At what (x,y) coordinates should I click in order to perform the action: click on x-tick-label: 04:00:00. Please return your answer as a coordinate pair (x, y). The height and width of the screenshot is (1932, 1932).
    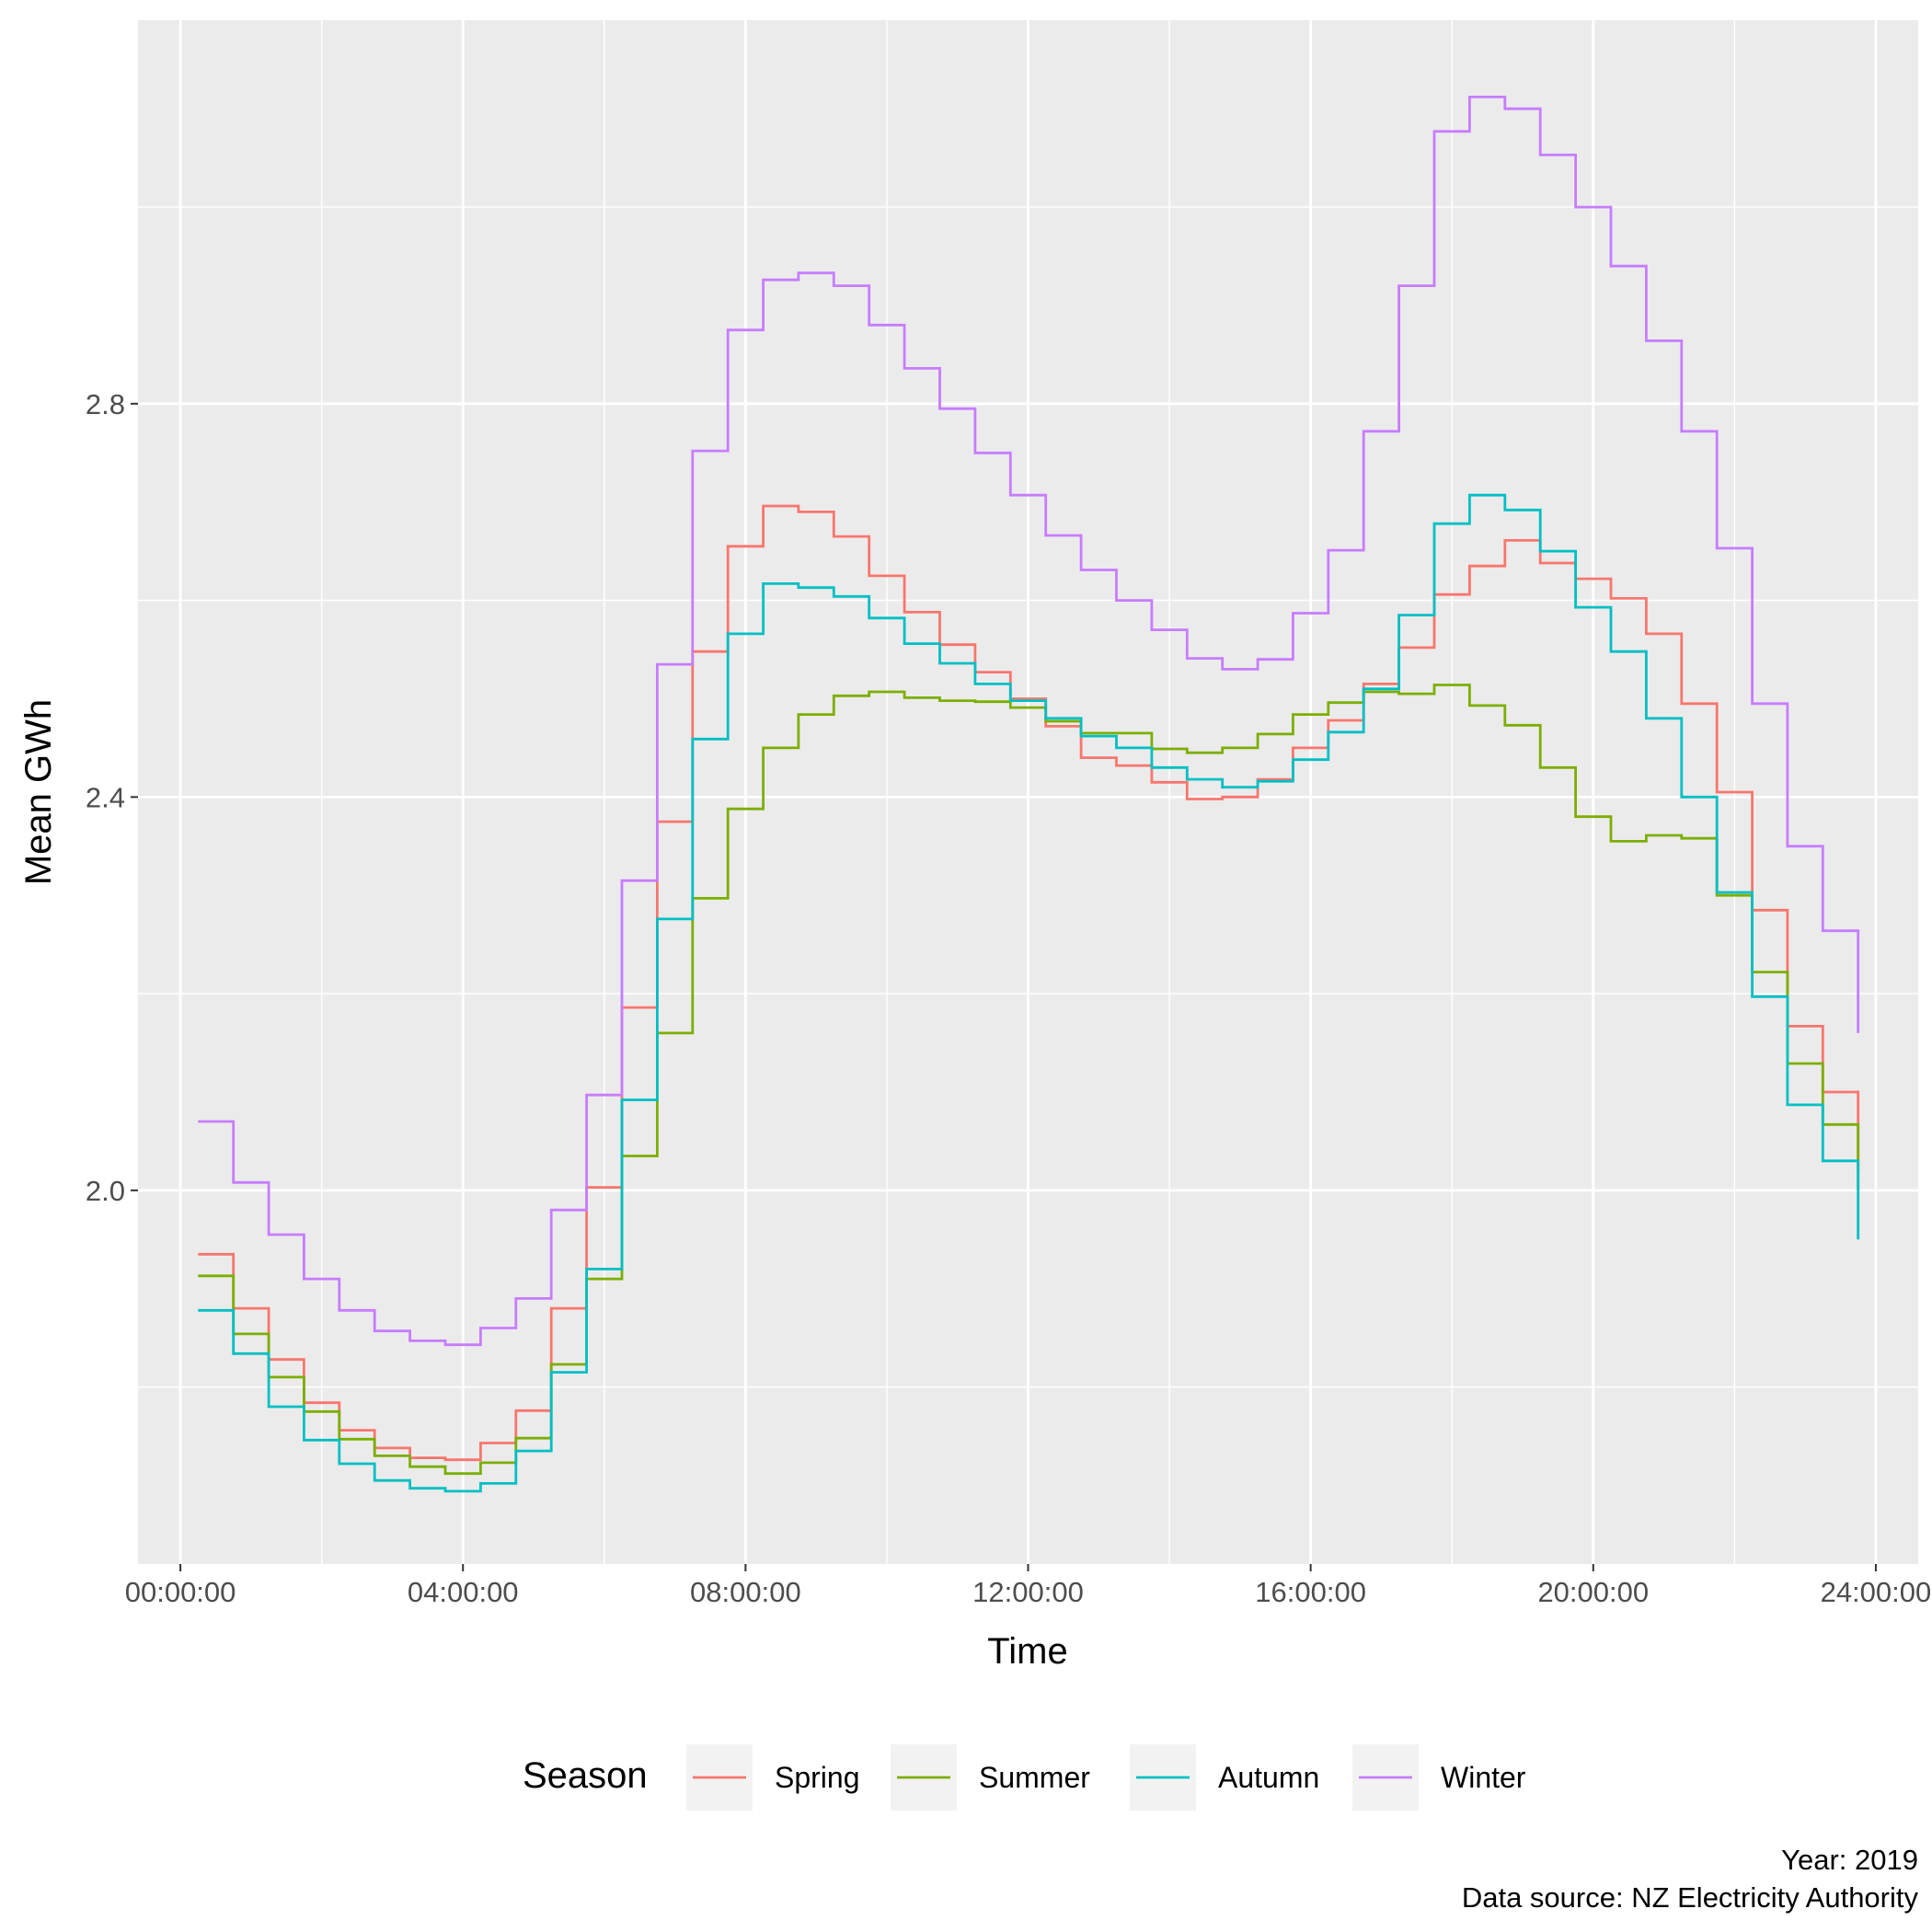
    Looking at the image, I should click on (463, 1592).